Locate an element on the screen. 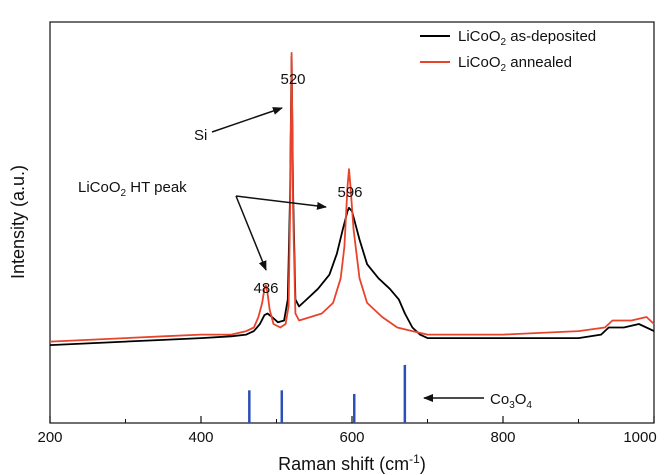 This screenshot has height=475, width=666. ht-peak-label: LiCoO2 HT peak is located at coordinates (132, 189).